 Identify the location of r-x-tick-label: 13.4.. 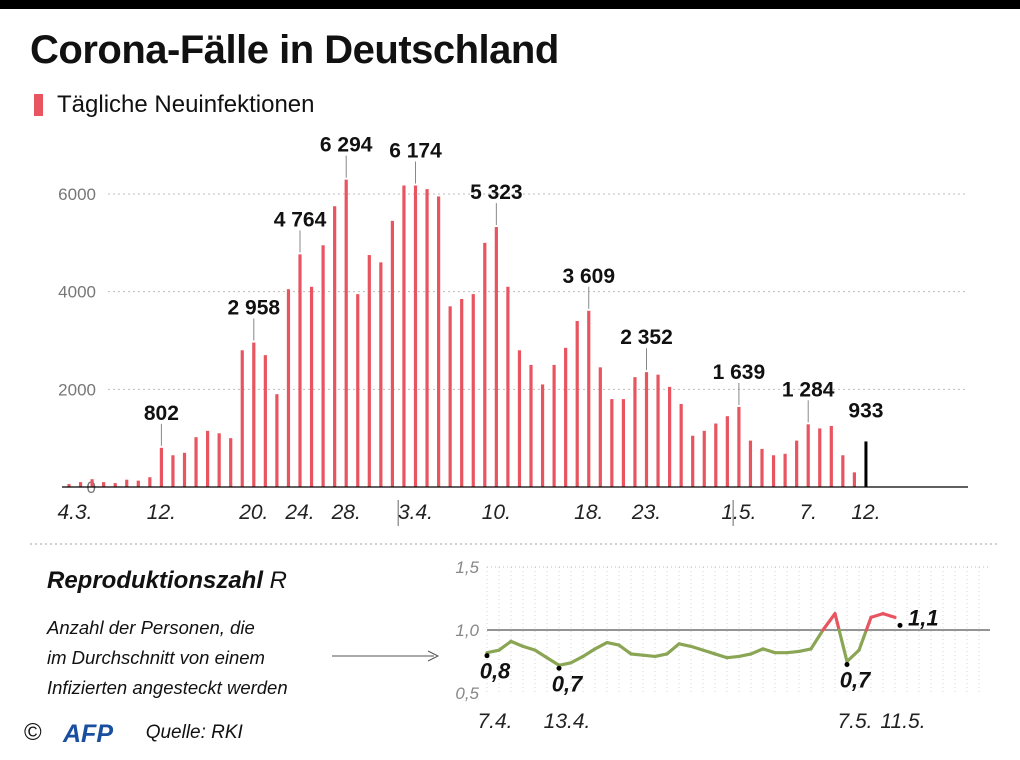
(567, 721).